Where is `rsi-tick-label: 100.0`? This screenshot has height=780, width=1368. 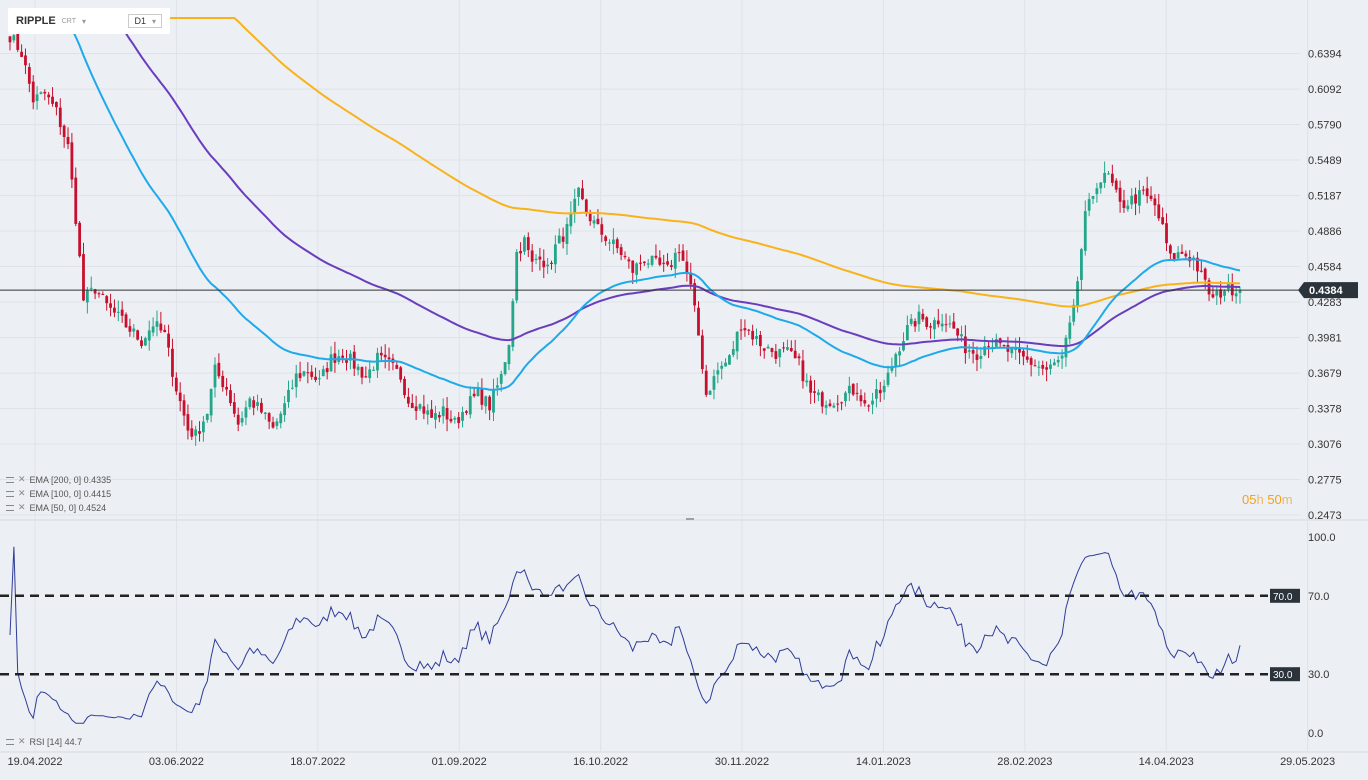
rsi-tick-label: 100.0 is located at coordinates (1322, 538).